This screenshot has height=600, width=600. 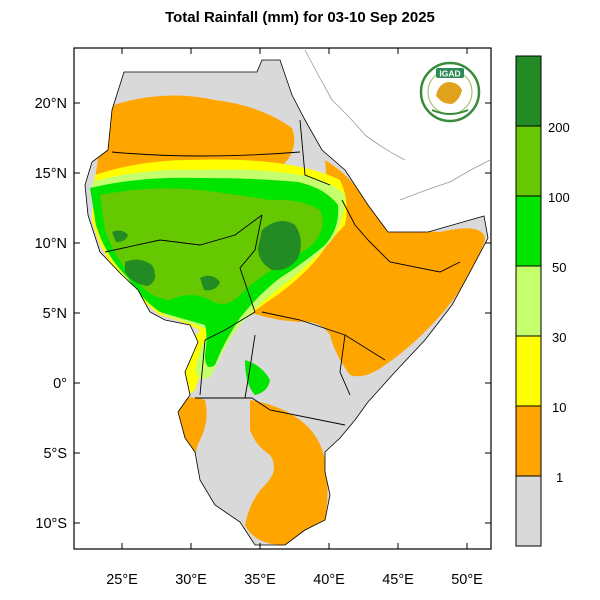 I want to click on laurel-icon, so click(x=450, y=112).